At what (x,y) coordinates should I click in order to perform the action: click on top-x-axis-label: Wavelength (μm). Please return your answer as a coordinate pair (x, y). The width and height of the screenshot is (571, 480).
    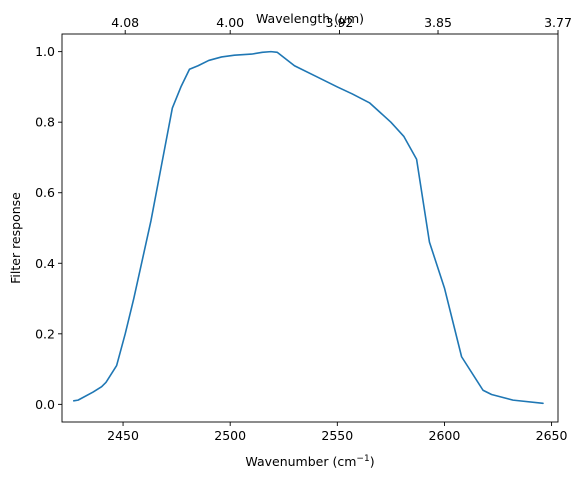
    Looking at the image, I should click on (310, 18).